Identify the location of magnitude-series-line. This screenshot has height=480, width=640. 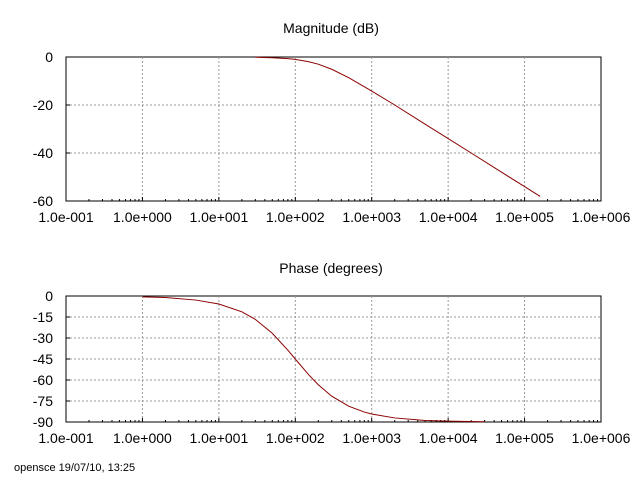
(398, 126).